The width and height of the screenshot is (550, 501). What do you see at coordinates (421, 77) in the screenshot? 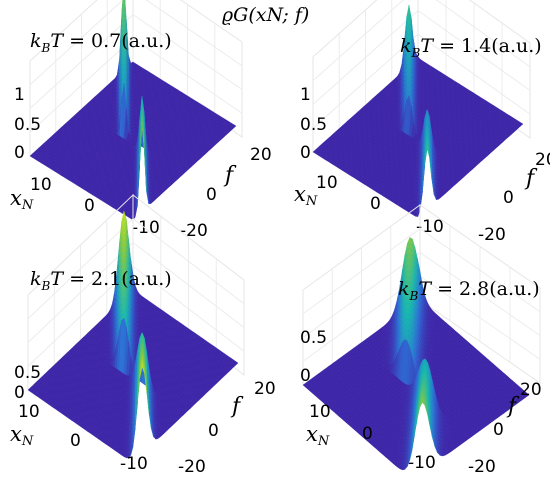
I see `panel-2-axes-box` at bounding box center [421, 77].